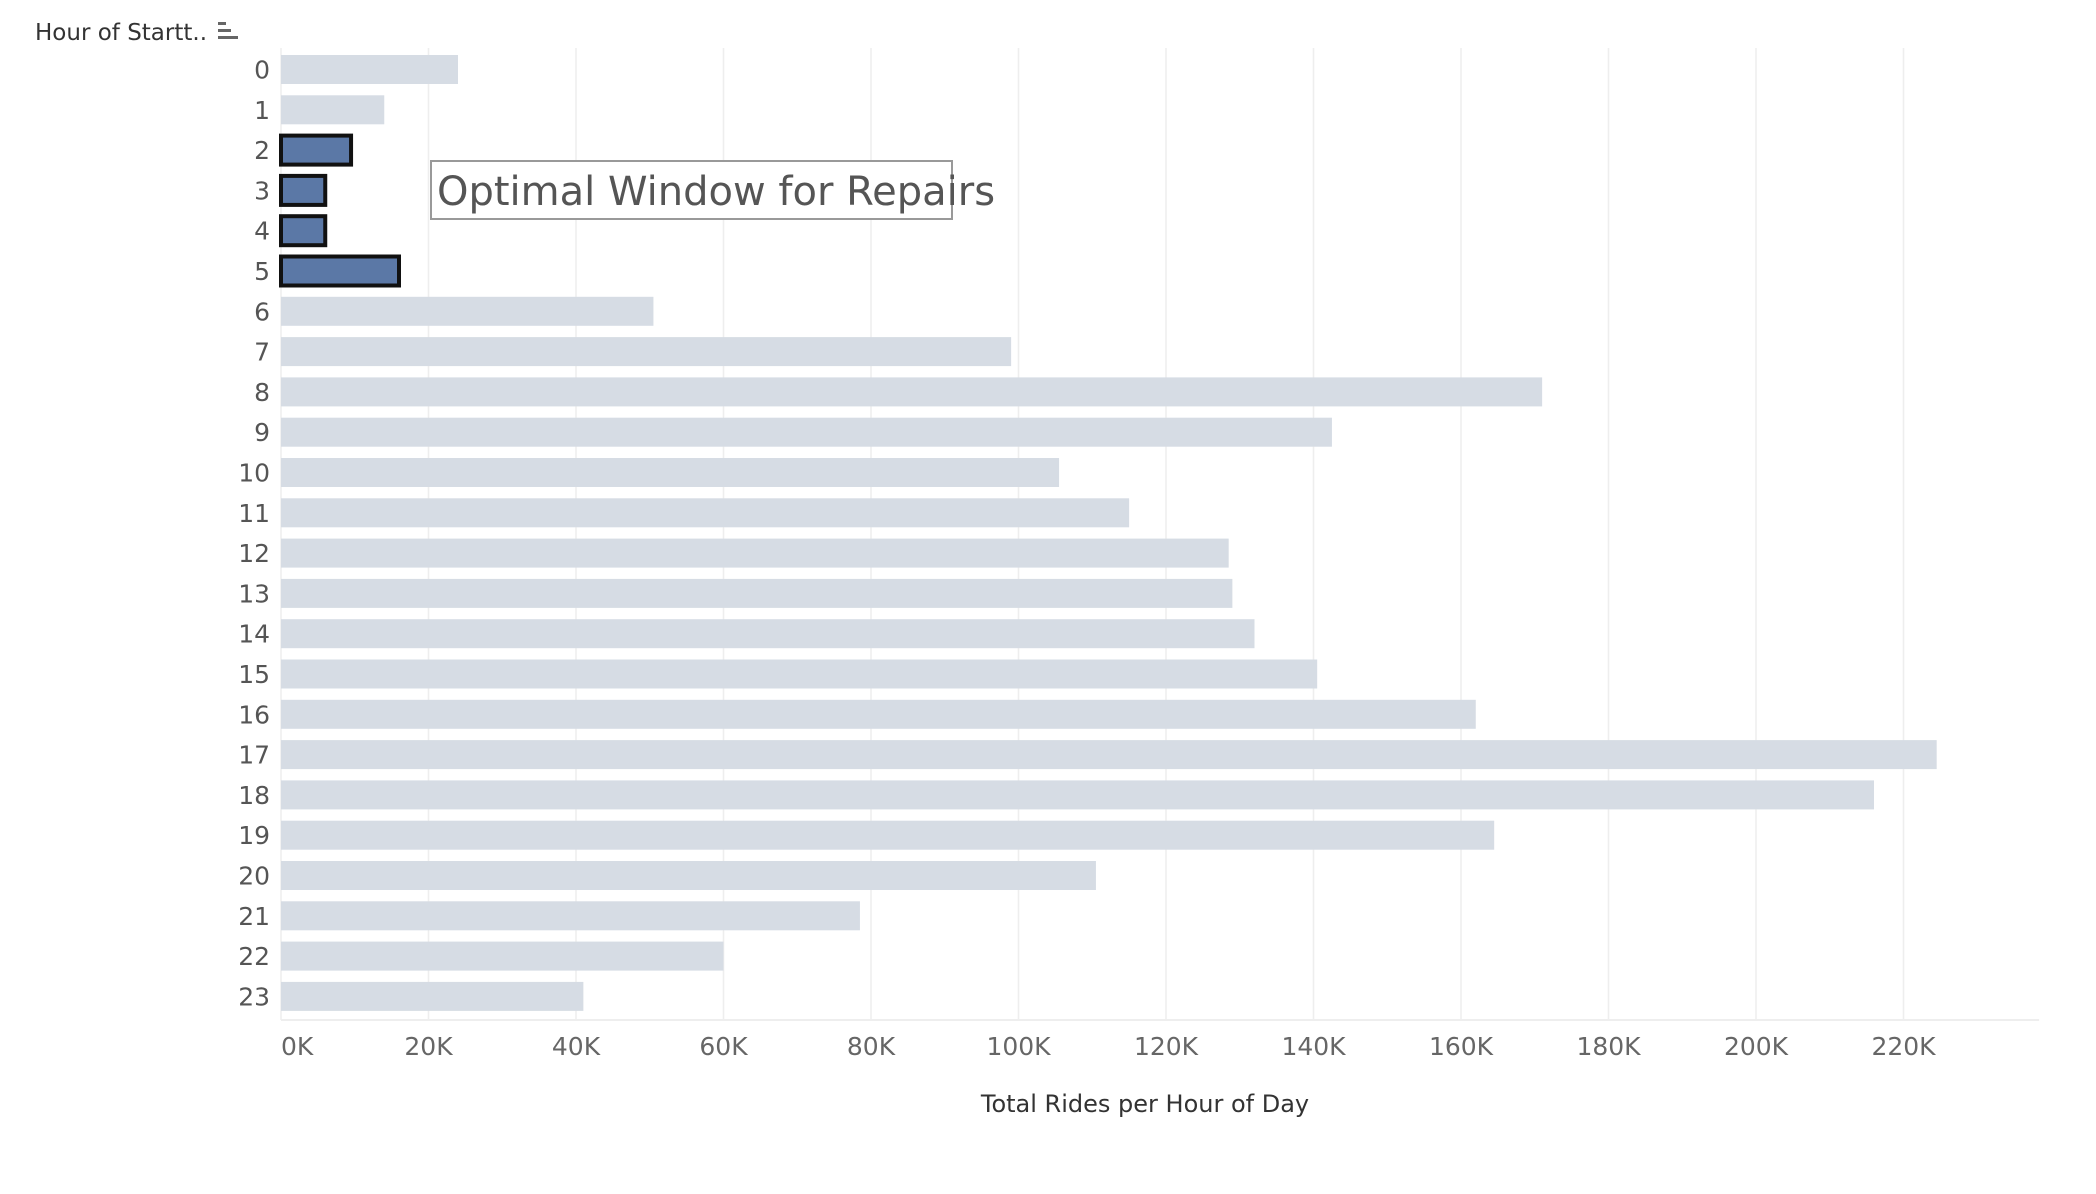  Describe the element at coordinates (254, 513) in the screenshot. I see `row-label-hour-11: 11` at that location.